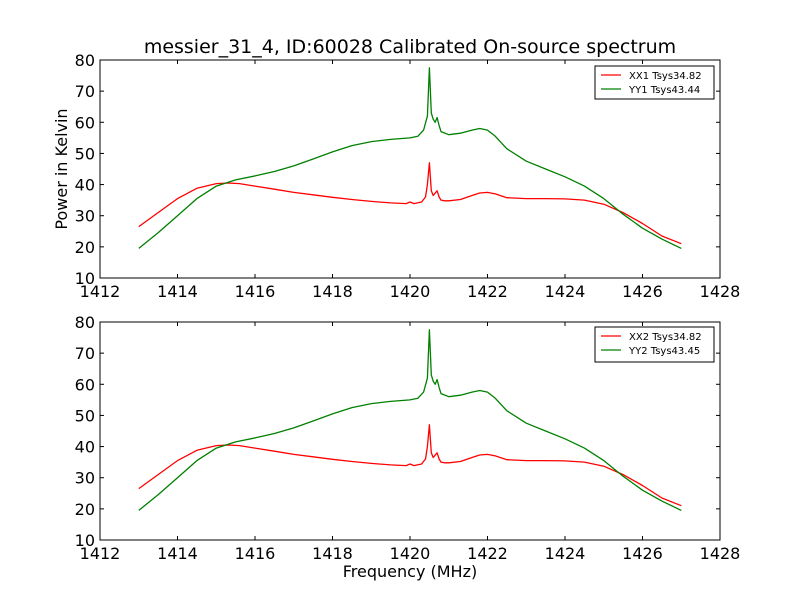 Image resolution: width=800 pixels, height=600 pixels. What do you see at coordinates (664, 90) in the screenshot?
I see `legend-label-yy: YY1 Tsys43.44` at bounding box center [664, 90].